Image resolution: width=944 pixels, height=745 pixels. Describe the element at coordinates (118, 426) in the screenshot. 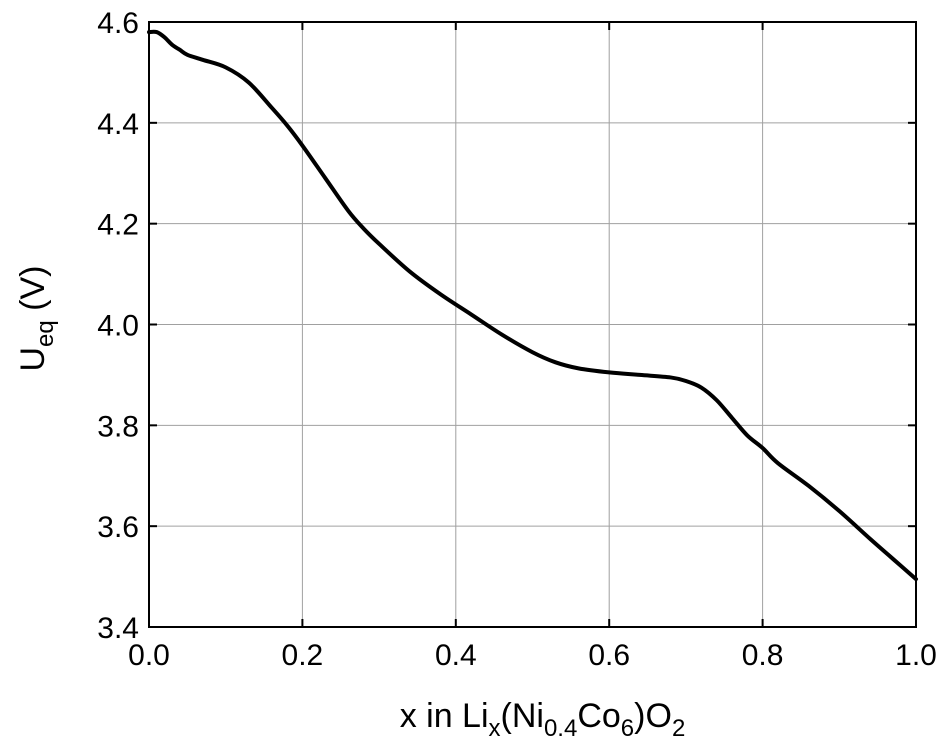

I see `y-tick-label: 3.8` at that location.